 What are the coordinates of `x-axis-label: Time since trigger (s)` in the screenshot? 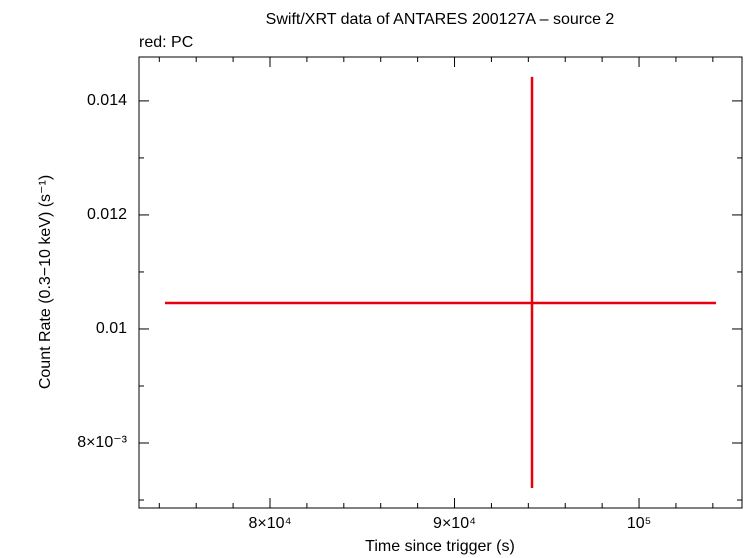 It's located at (440, 546).